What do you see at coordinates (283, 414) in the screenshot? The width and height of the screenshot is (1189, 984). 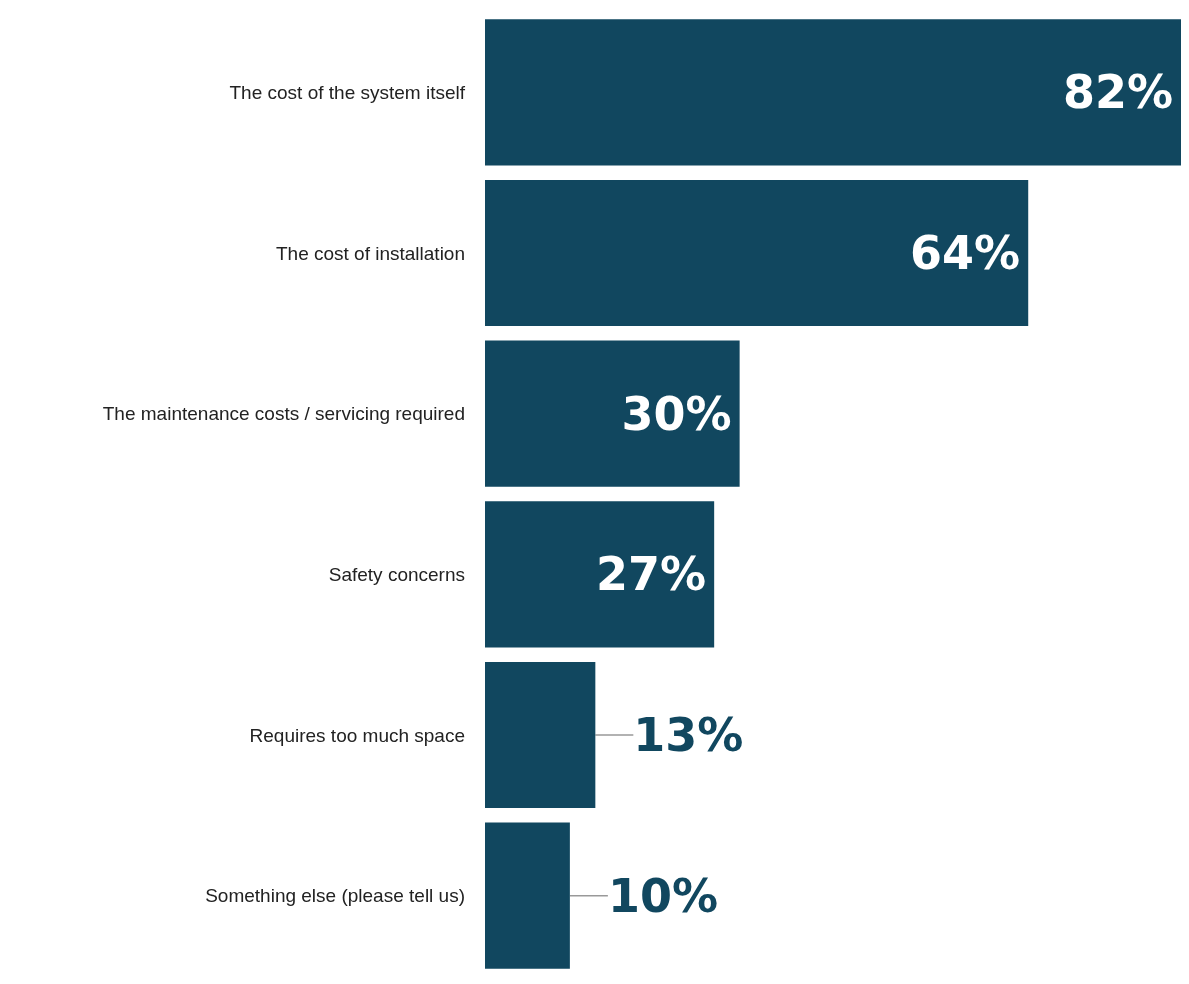 I see `y-tick-label: The maintenance costs / servicing required` at bounding box center [283, 414].